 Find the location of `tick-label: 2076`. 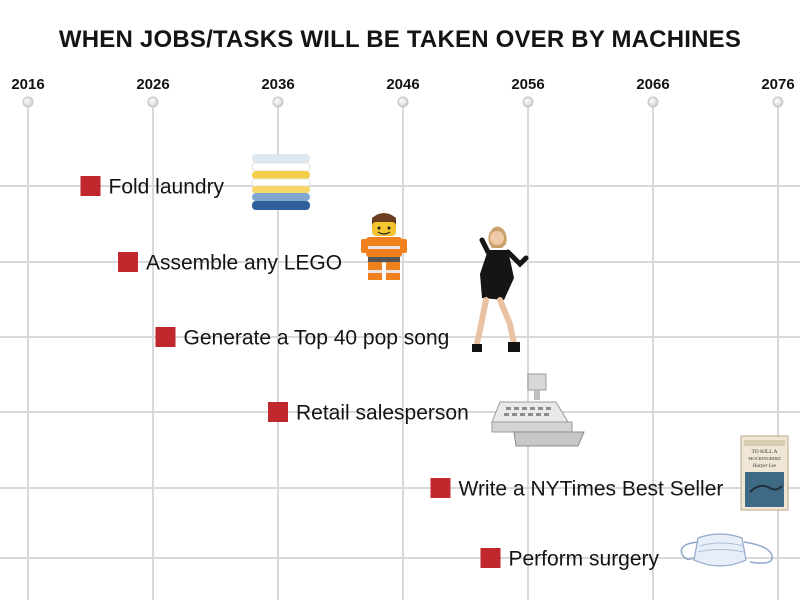

tick-label: 2076 is located at coordinates (777, 84).